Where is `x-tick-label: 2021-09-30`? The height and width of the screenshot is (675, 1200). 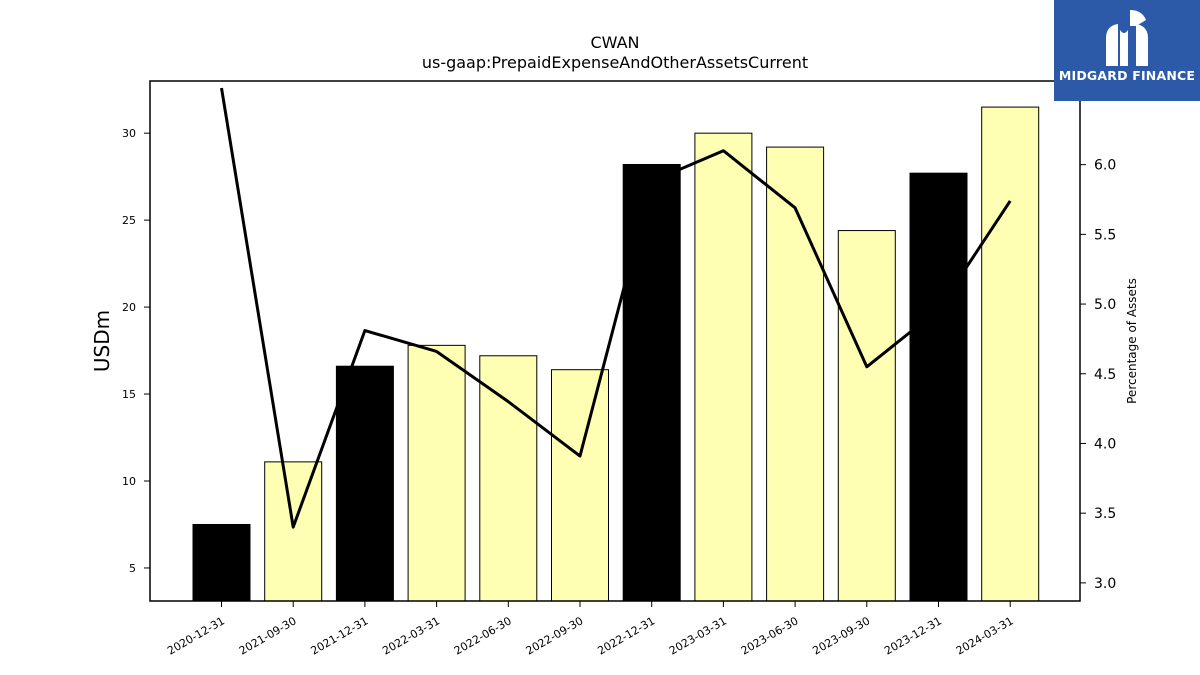 x-tick-label: 2021-09-30 is located at coordinates (268, 635).